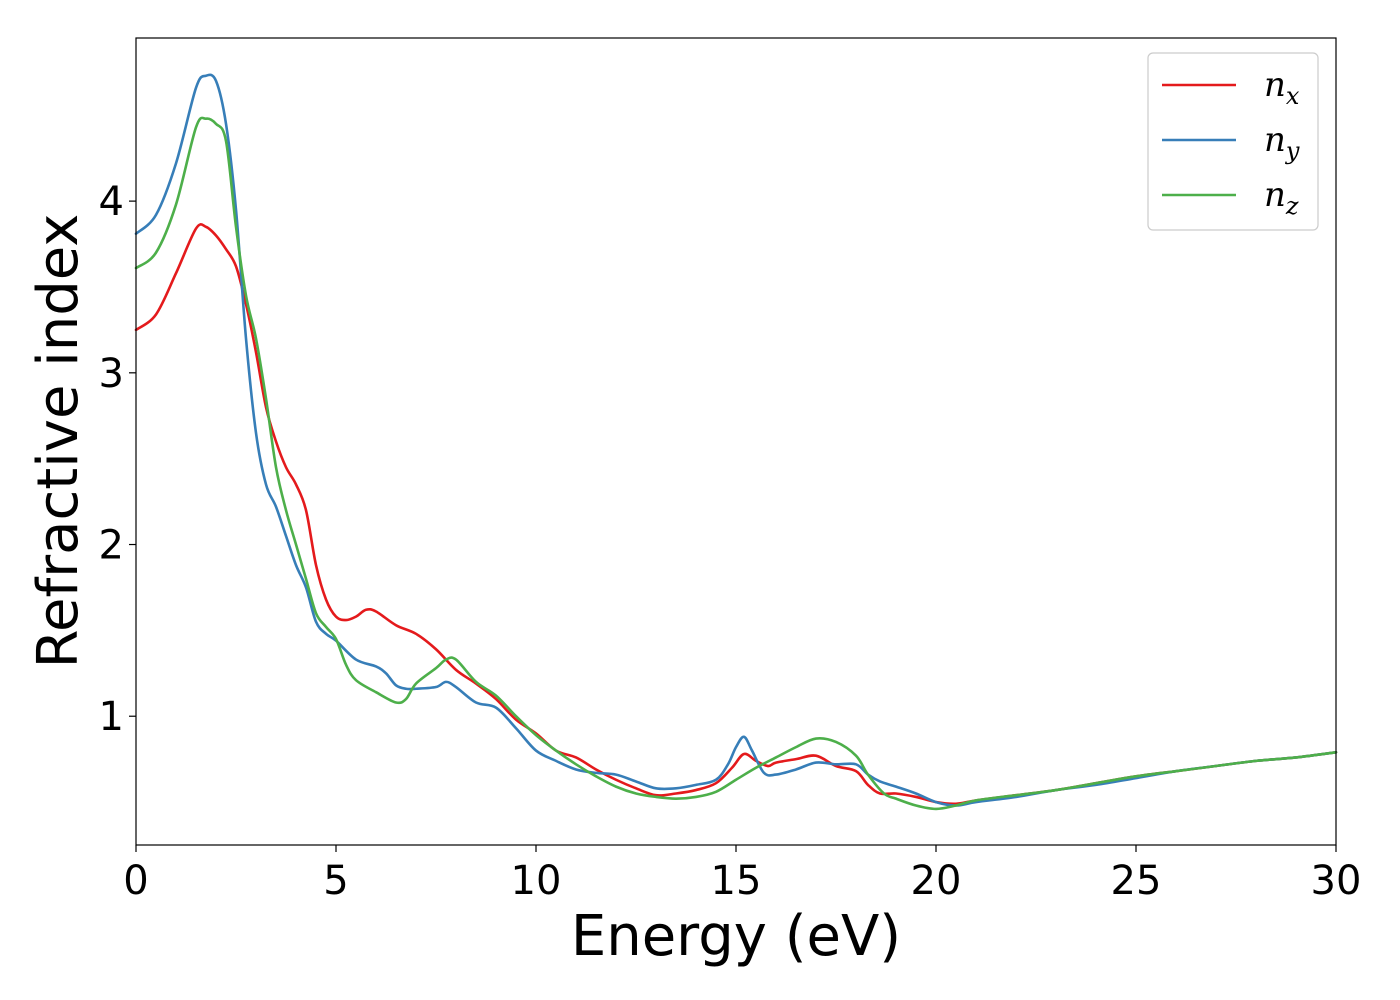 Image resolution: width=1400 pixels, height=1000 pixels. I want to click on x-tick-label: 0, so click(135, 881).